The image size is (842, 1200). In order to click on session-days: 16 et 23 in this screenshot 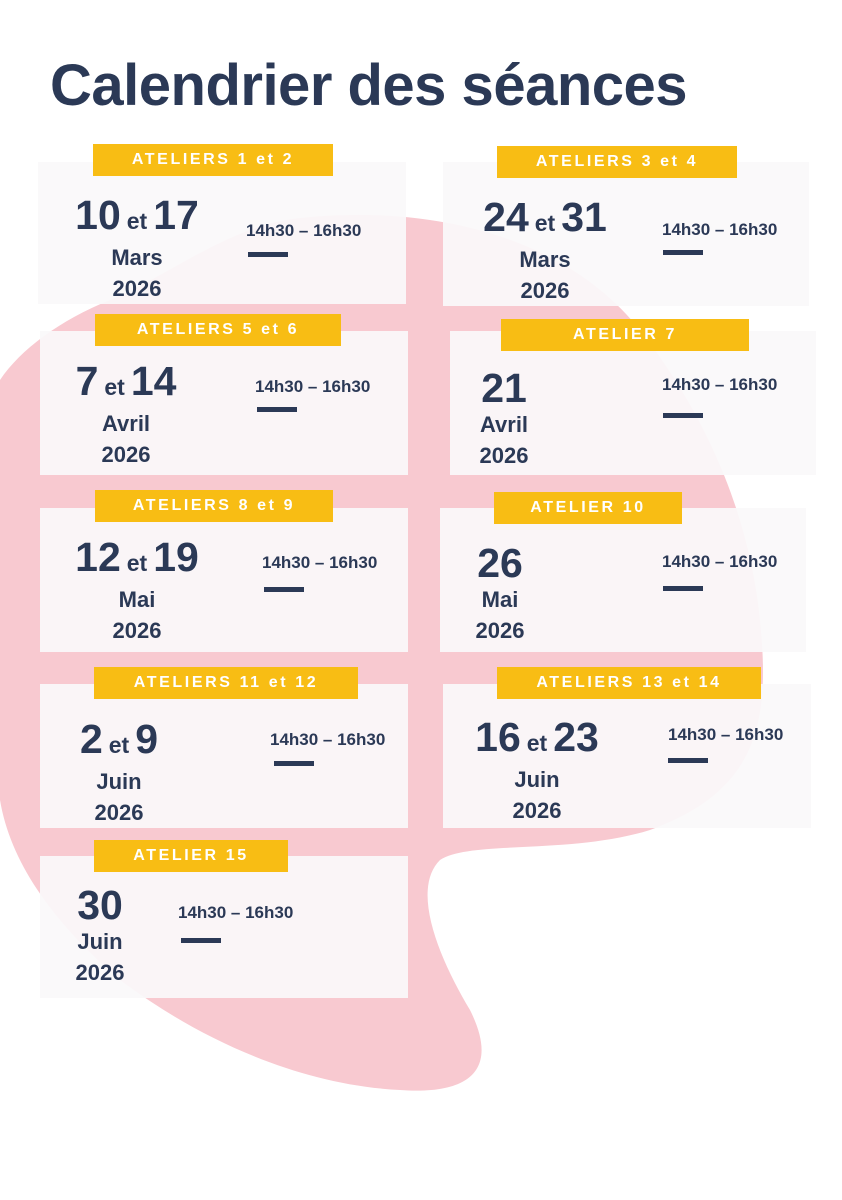, I will do `click(537, 740)`.